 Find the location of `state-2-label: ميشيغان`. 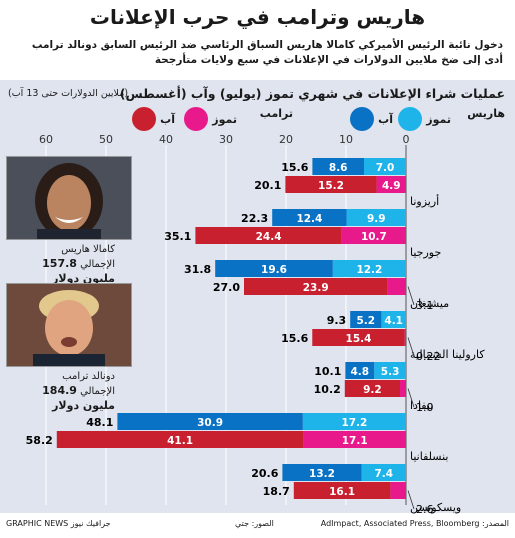

state-2-label: ميشيغان is located at coordinates (429, 303).